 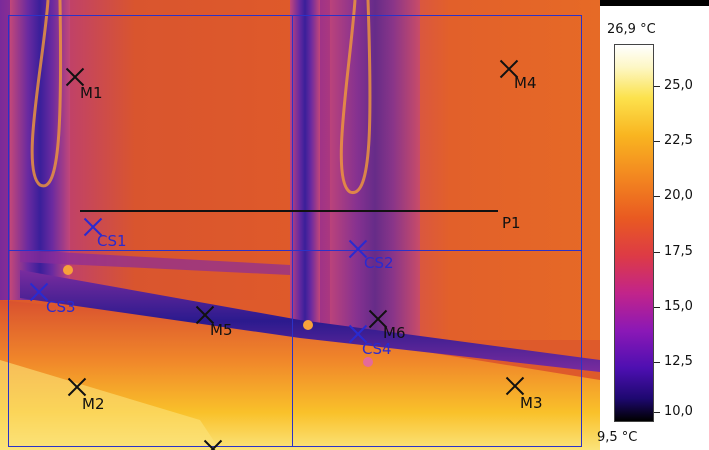 What do you see at coordinates (617, 437) in the screenshot?
I see `scale-min-label: 9,5 °C` at bounding box center [617, 437].